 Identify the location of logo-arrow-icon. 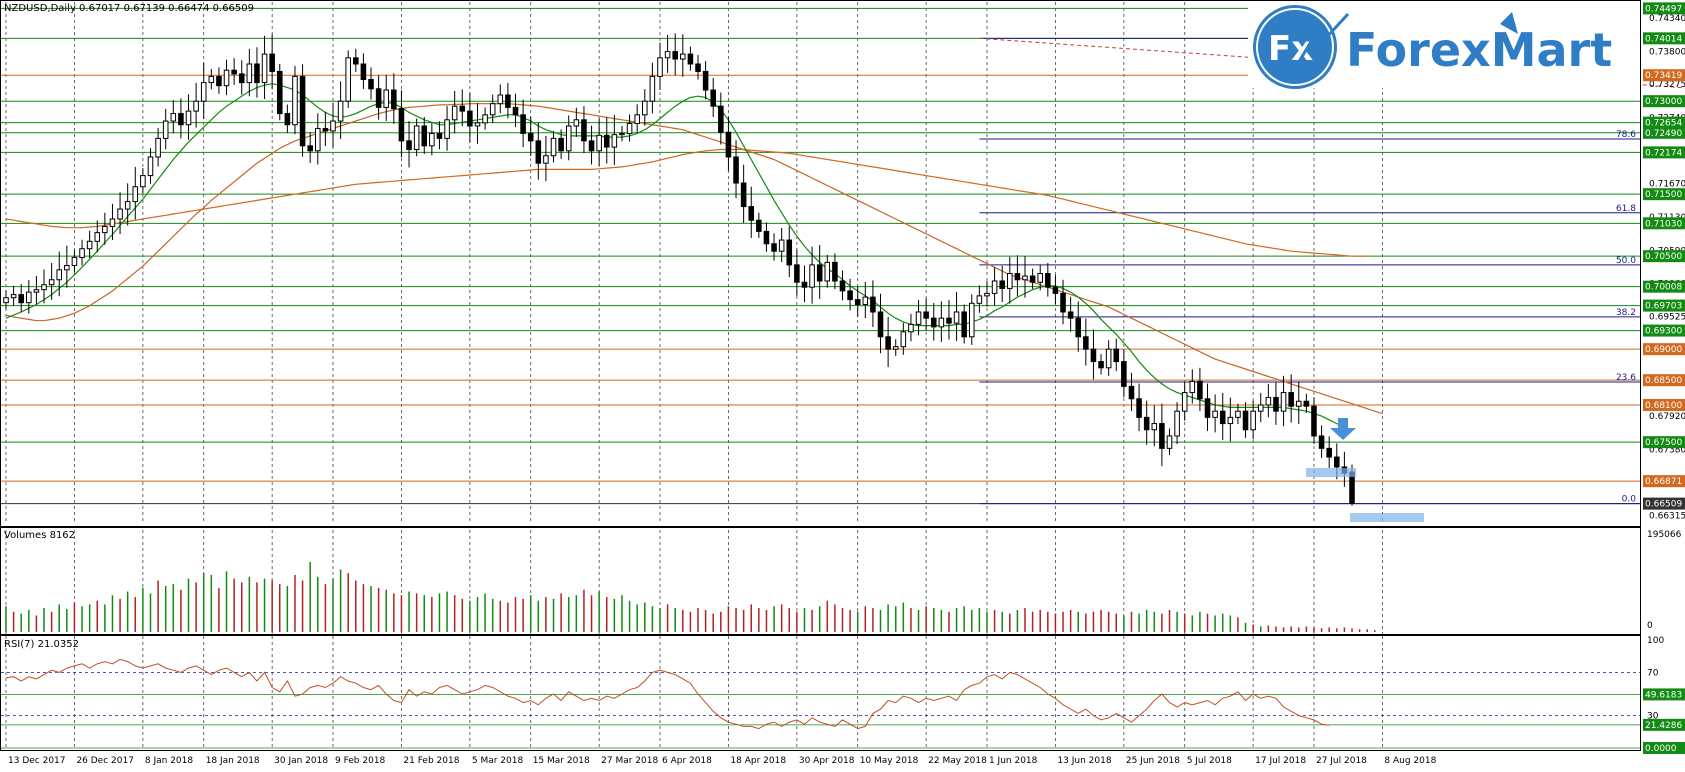
(1324, 36).